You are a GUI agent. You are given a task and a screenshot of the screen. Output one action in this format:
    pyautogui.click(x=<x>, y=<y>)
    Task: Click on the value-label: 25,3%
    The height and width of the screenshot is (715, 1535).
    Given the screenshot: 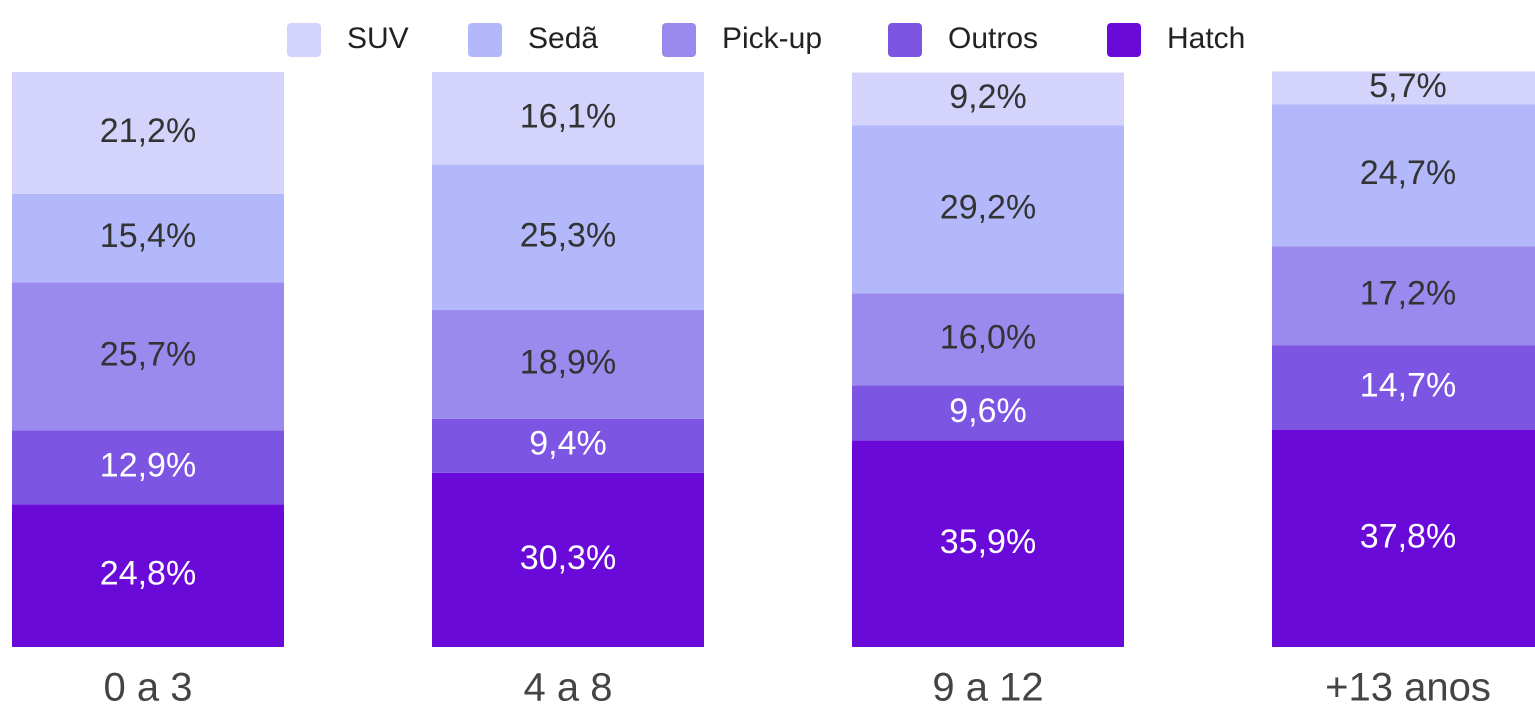 What is the action you would take?
    pyautogui.click(x=568, y=235)
    